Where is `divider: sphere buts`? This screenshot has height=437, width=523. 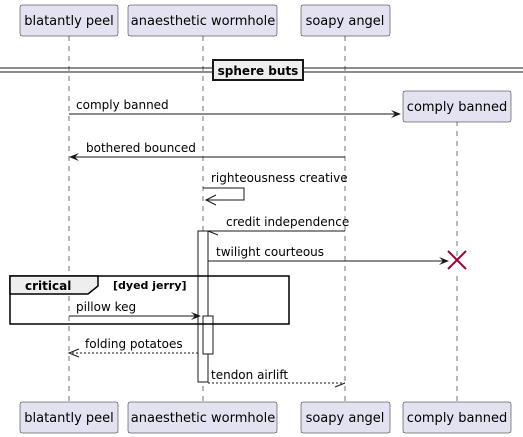 divider: sphere buts is located at coordinates (261, 70).